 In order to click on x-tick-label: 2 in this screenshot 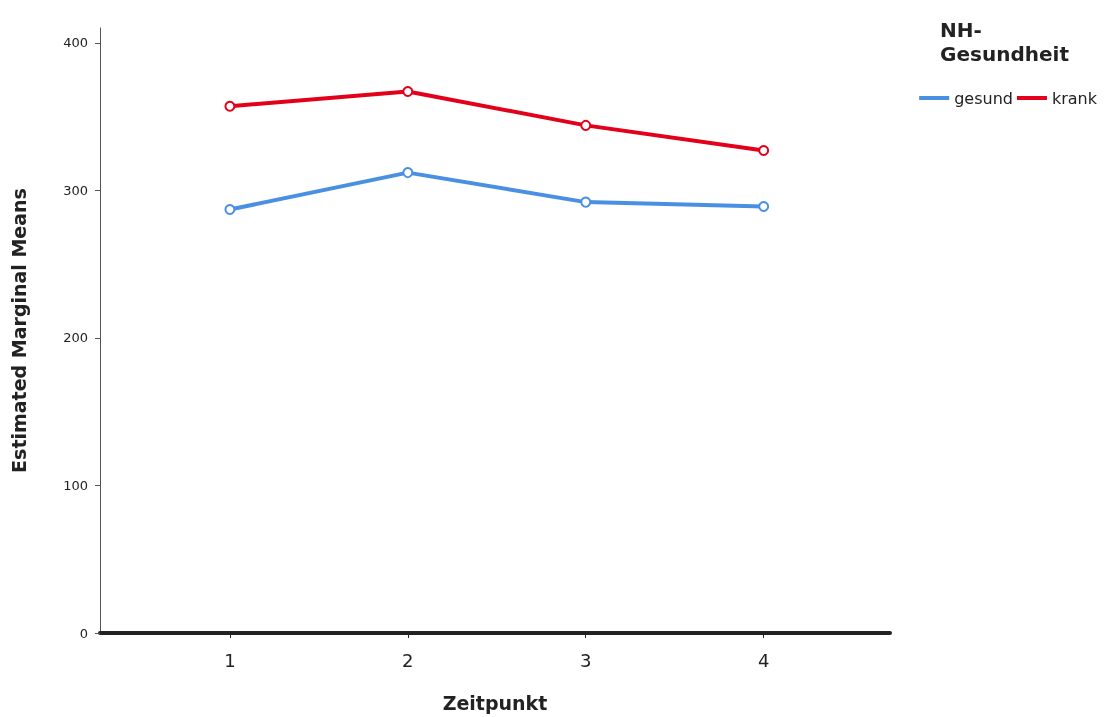, I will do `click(408, 660)`.